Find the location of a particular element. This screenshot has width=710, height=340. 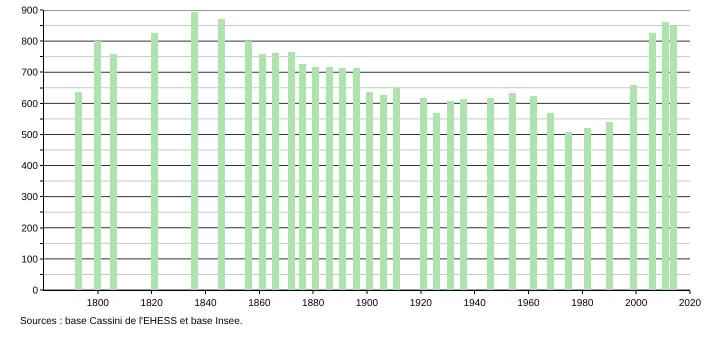

y-tick-label: 200 is located at coordinates (29, 228).